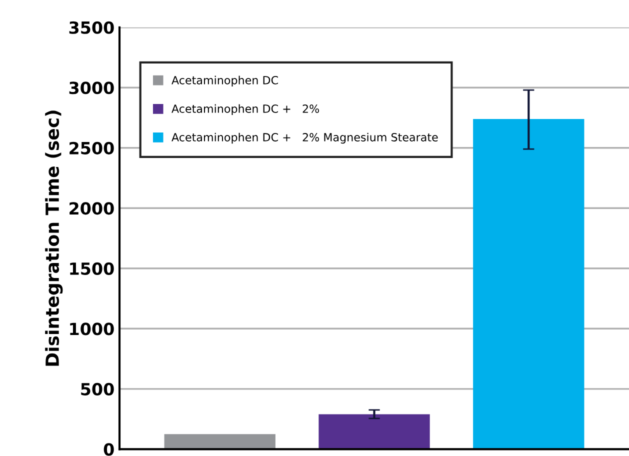 This screenshot has height=456, width=629. Describe the element at coordinates (92, 268) in the screenshot. I see `y-tick-label: 1500` at that location.